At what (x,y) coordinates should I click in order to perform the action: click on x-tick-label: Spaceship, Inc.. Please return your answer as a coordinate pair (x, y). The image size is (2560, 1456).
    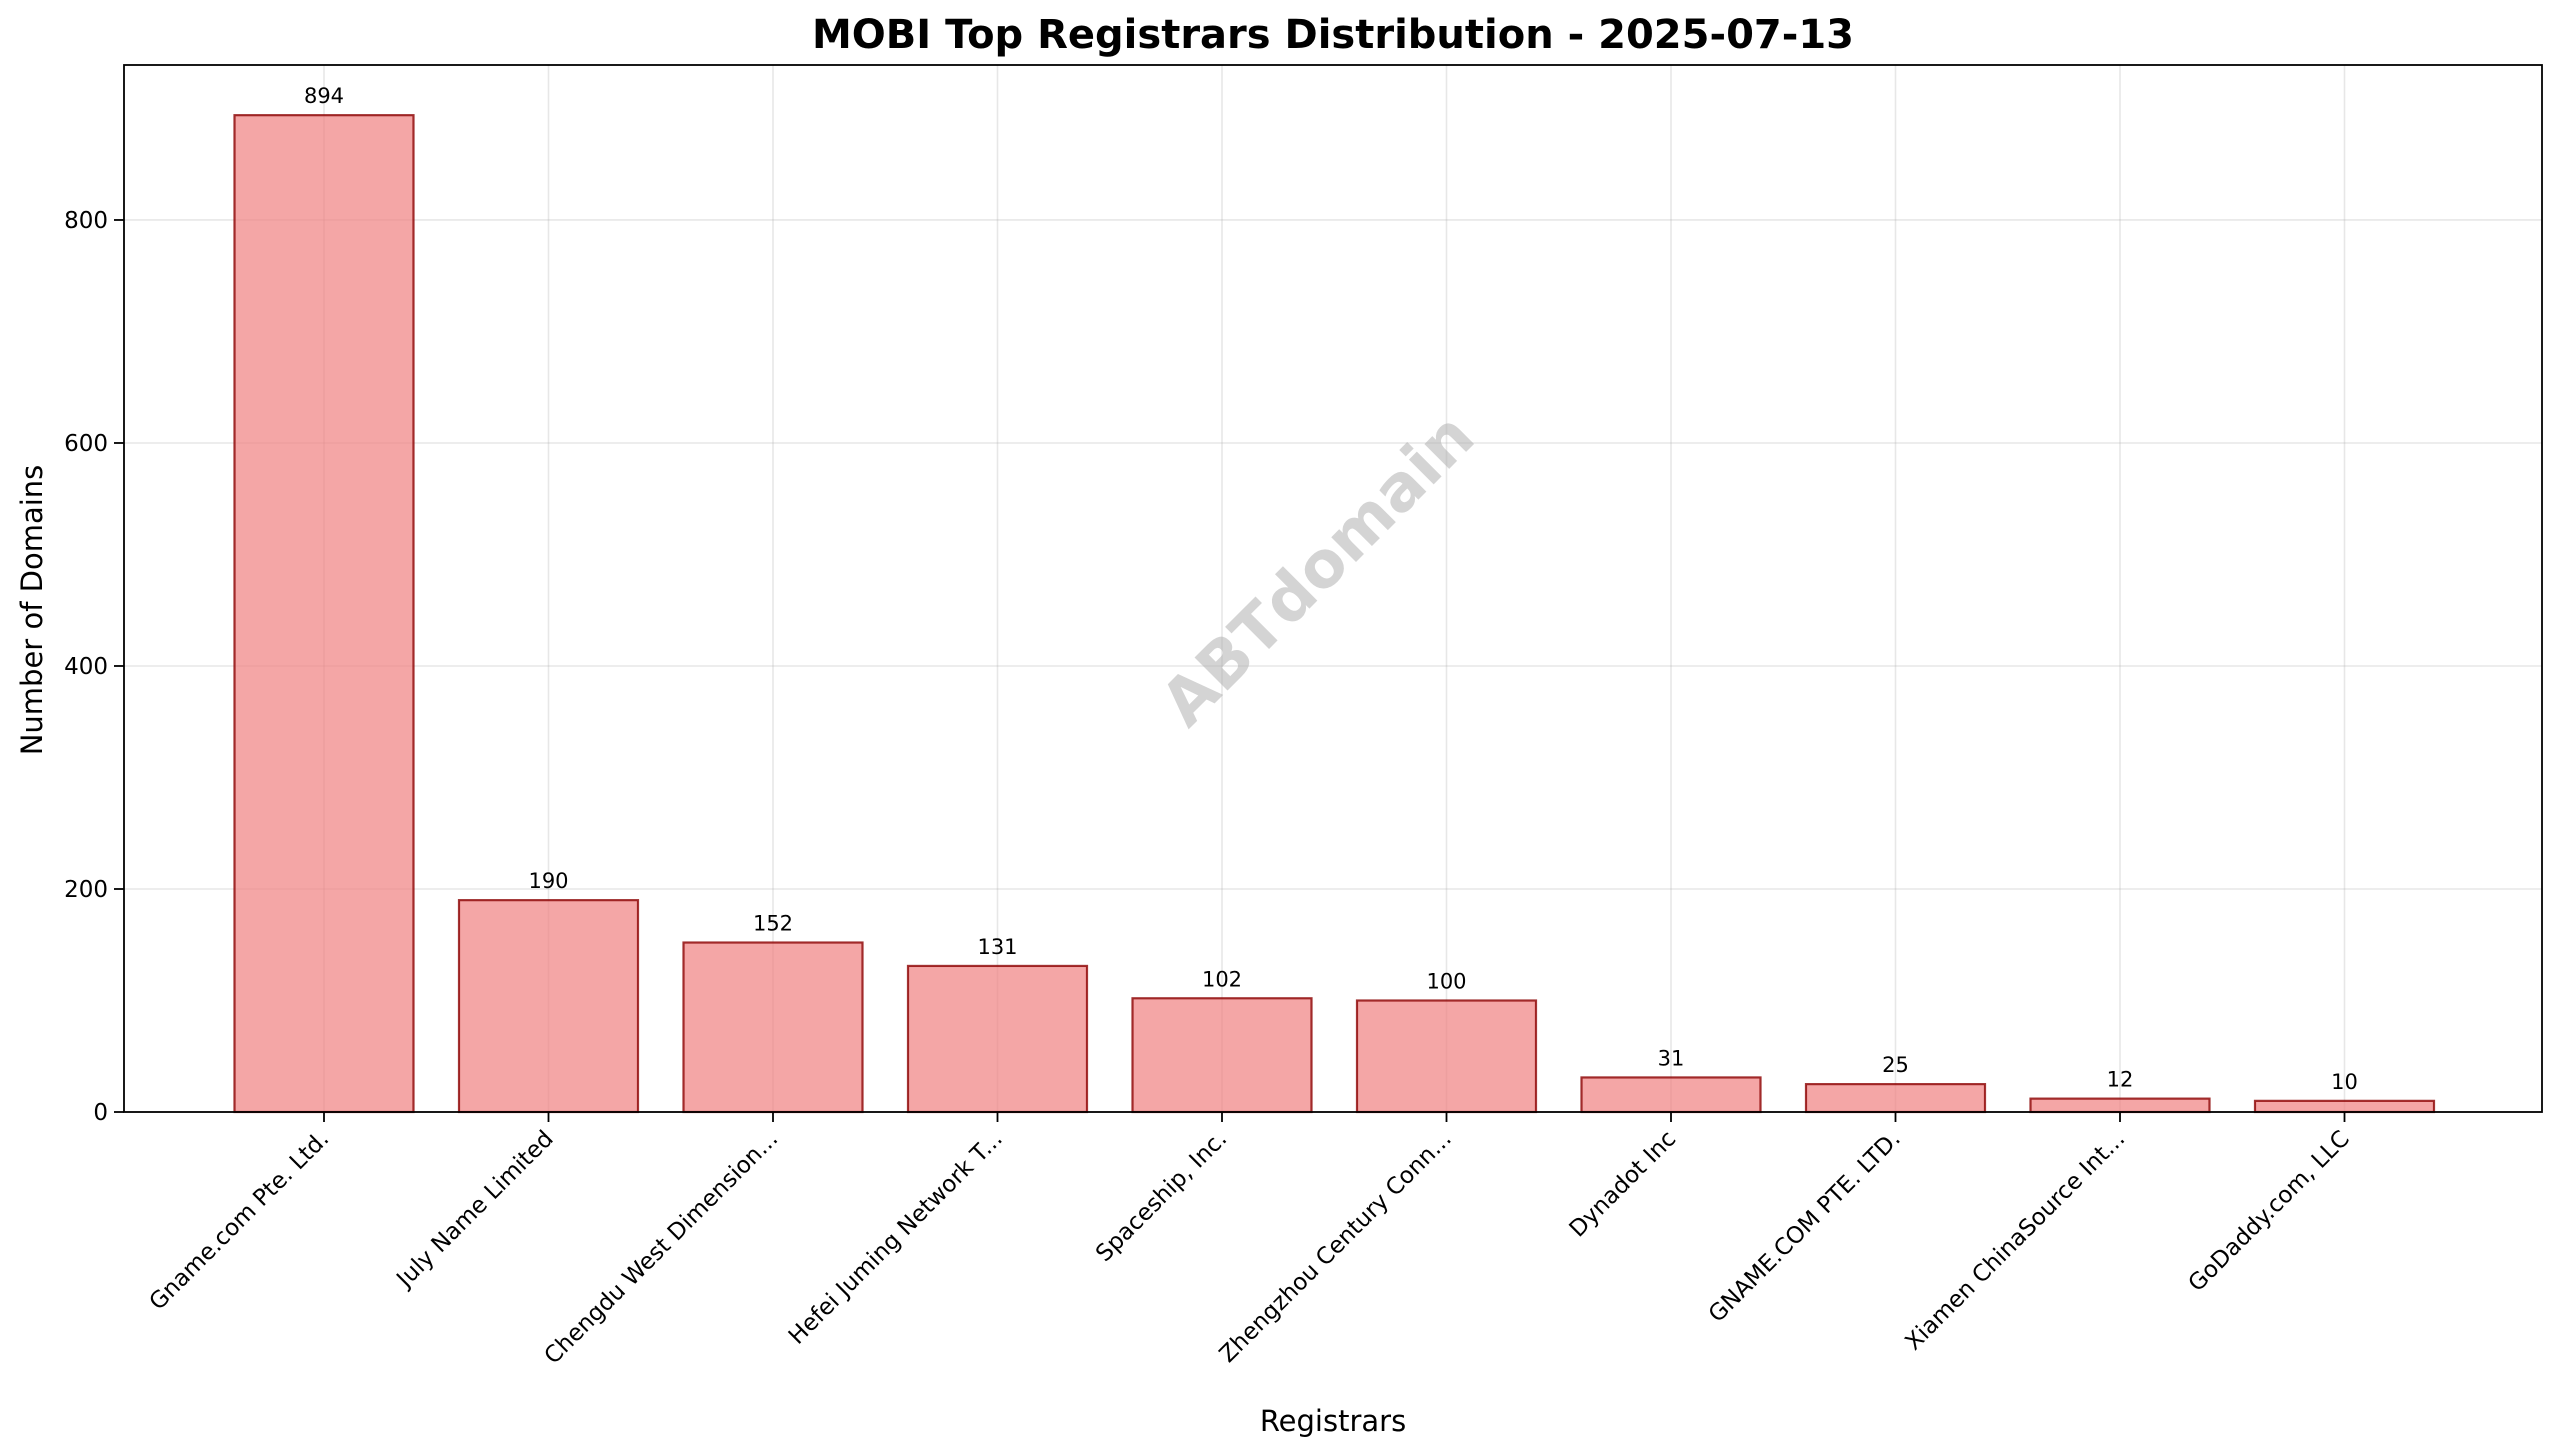
    Looking at the image, I should click on (1161, 1196).